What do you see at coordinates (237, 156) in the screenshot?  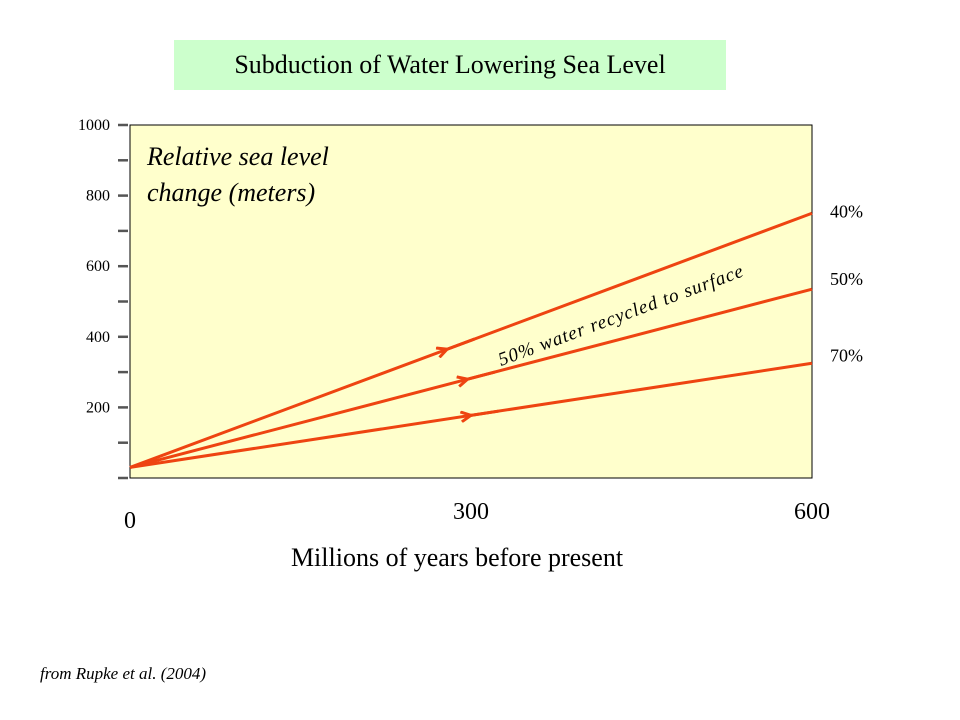 I see `y-axis-label-line-1: Relative sea level` at bounding box center [237, 156].